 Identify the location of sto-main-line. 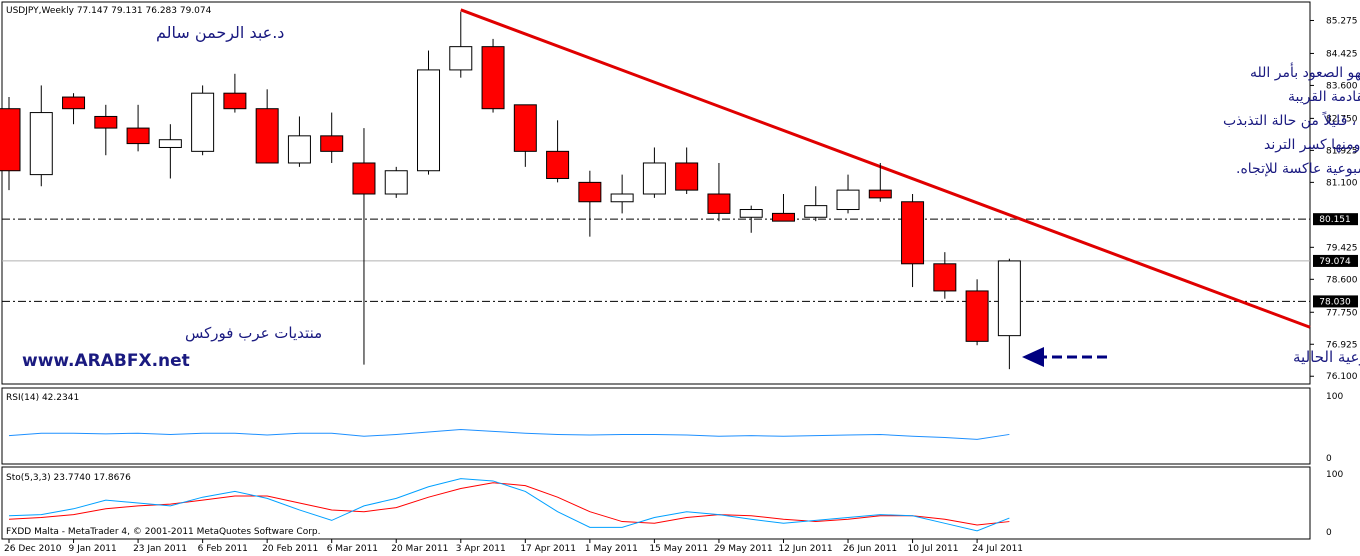
(509, 505).